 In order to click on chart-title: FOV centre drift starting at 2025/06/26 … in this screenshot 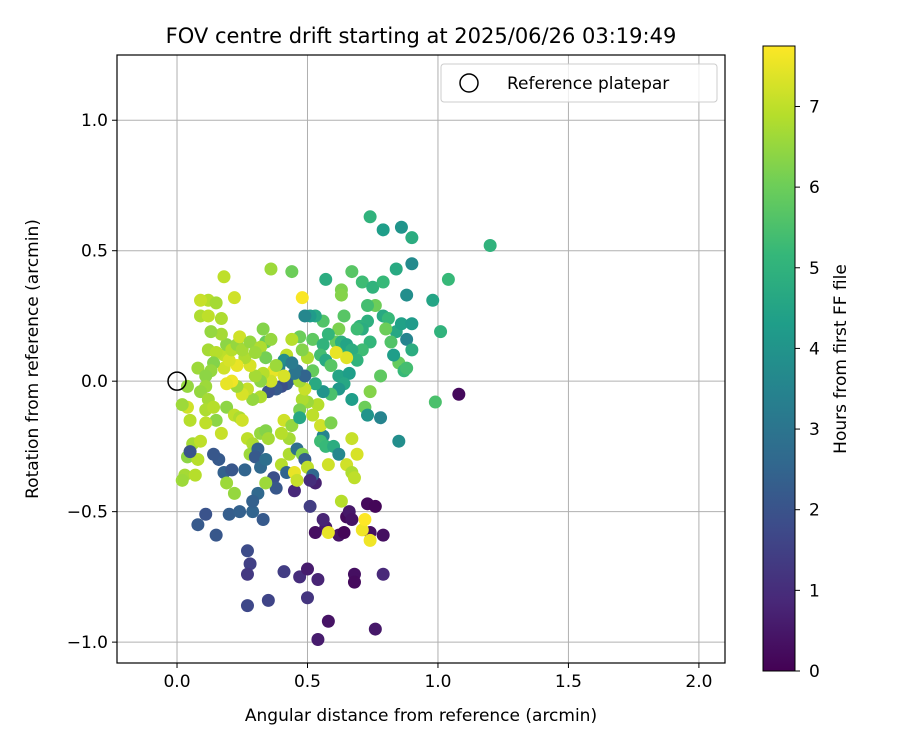, I will do `click(421, 36)`.